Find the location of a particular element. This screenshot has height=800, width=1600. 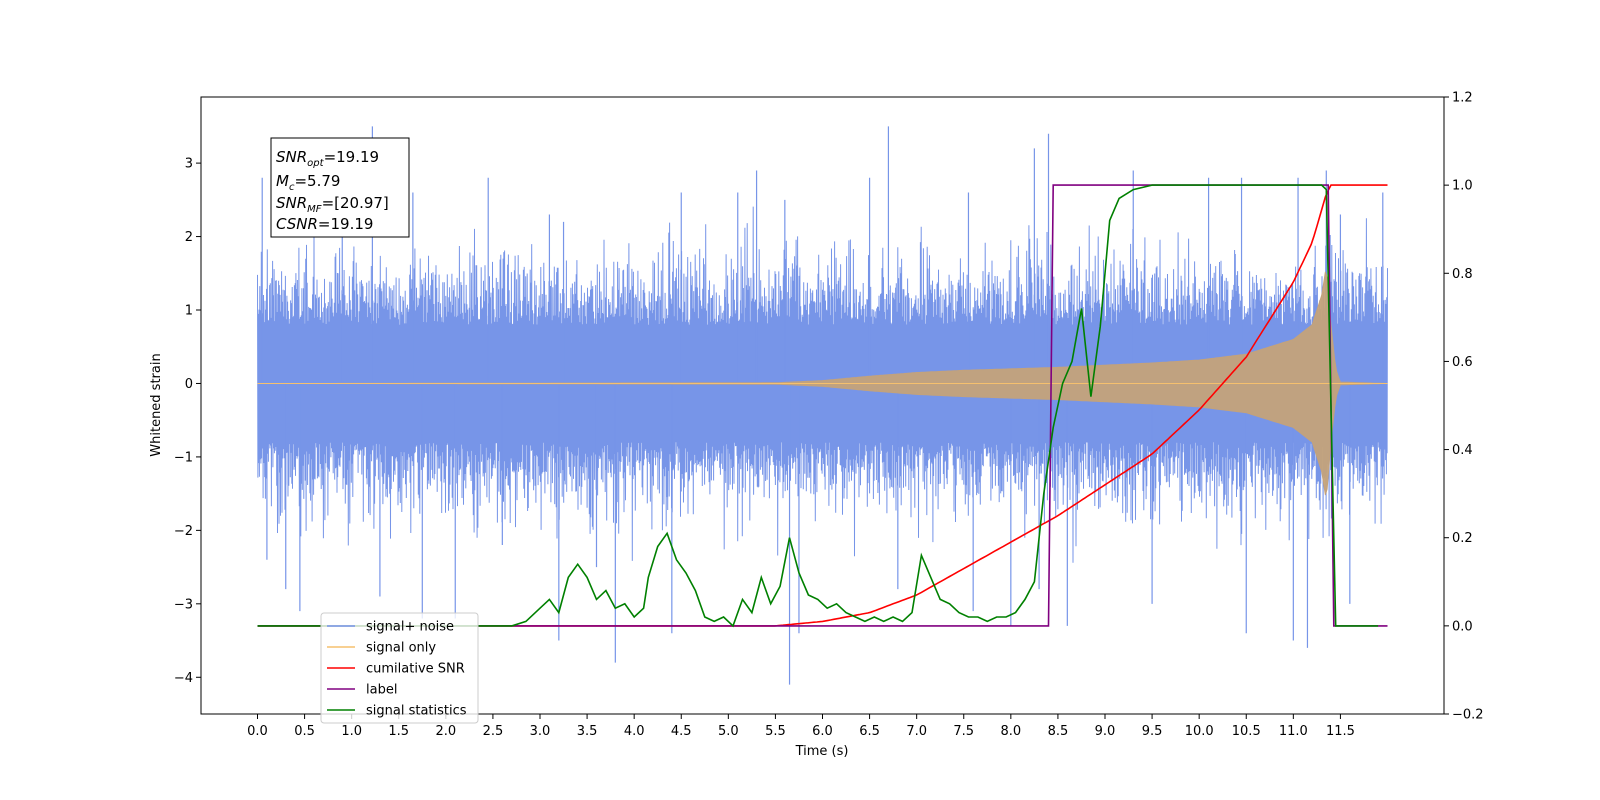

y-right-tick-label: 0.4 is located at coordinates (1462, 450).